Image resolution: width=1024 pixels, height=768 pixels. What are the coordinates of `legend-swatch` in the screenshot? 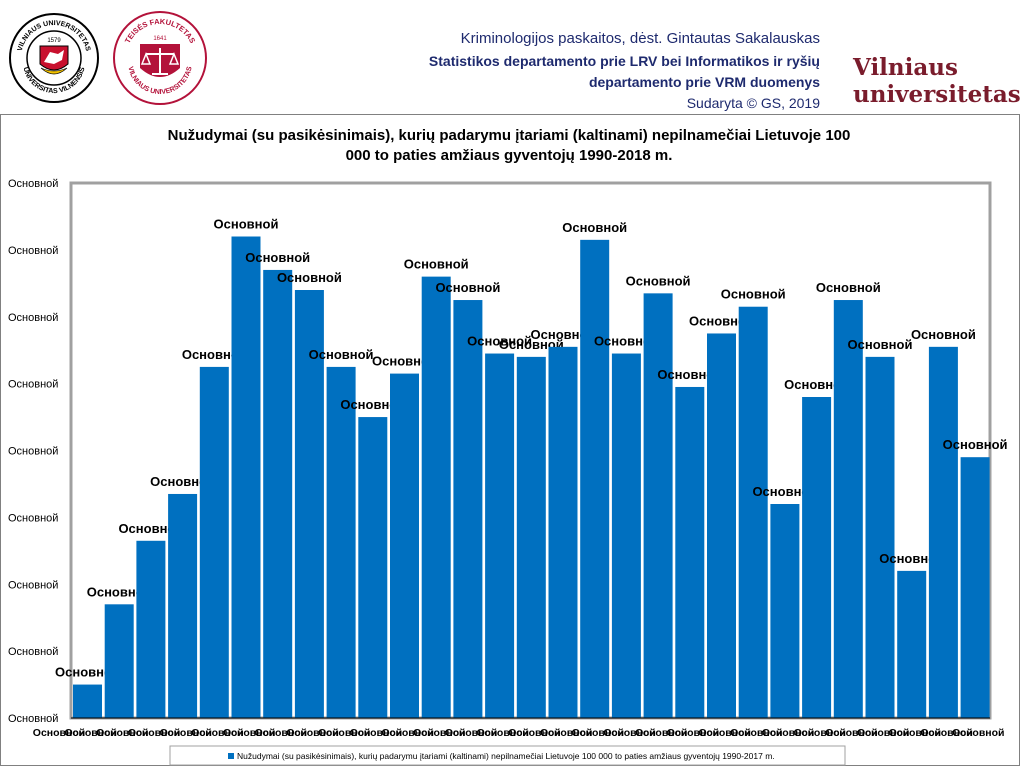 It's located at (231, 756).